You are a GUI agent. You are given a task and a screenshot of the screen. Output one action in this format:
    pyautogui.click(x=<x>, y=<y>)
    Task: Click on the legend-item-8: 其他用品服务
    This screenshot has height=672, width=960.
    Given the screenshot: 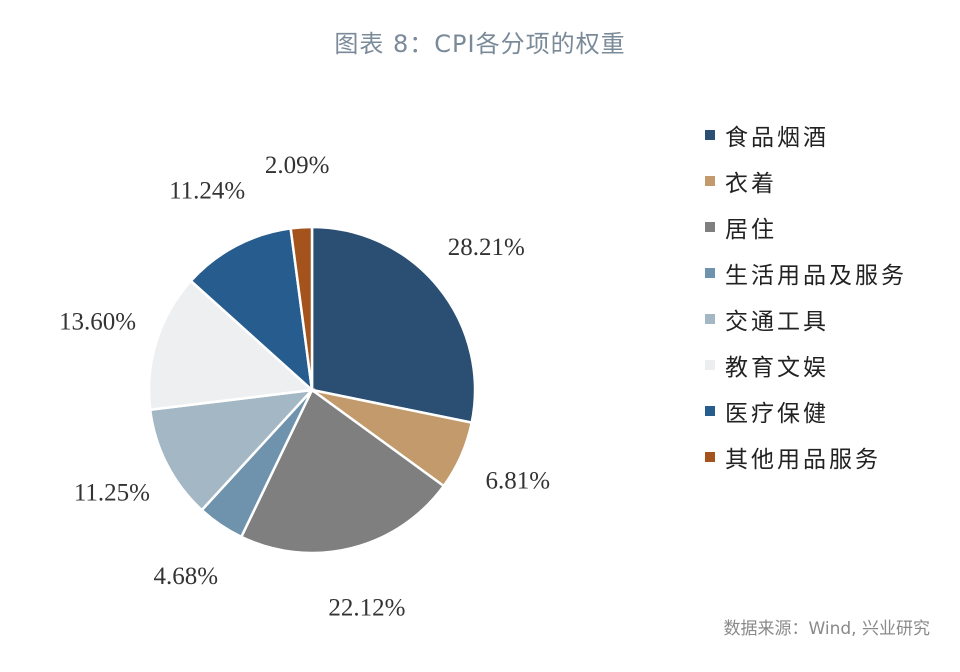 What is the action you would take?
    pyautogui.click(x=806, y=457)
    